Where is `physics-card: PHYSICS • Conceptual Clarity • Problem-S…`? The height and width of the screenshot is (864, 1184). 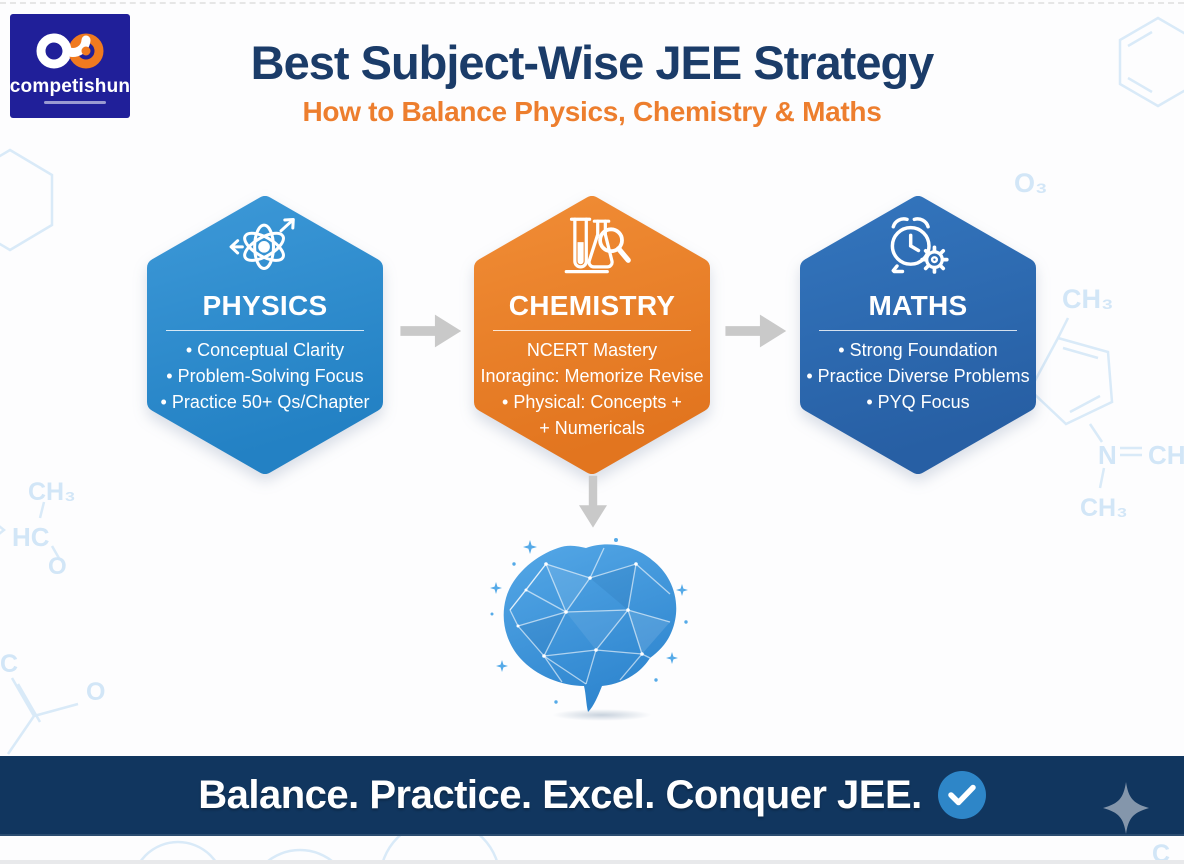 physics-card: PHYSICS • Conceptual Clarity • Problem-S… is located at coordinates (265, 335).